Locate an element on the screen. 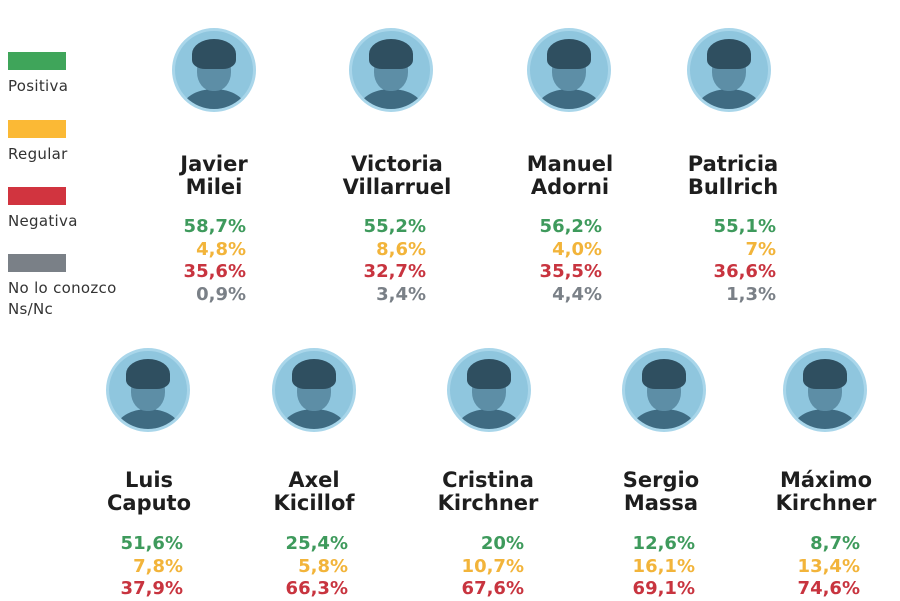 The height and width of the screenshot is (601, 900). value-regular: 10,7% is located at coordinates (492, 566).